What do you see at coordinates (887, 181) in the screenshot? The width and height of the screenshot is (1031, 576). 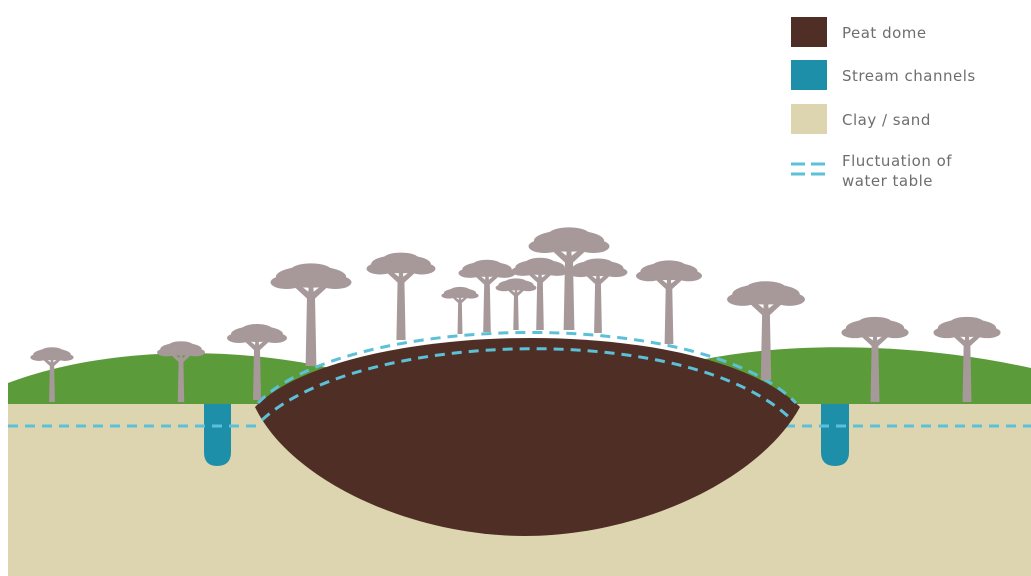 I see `legend-label-water-table-line2: water table` at bounding box center [887, 181].